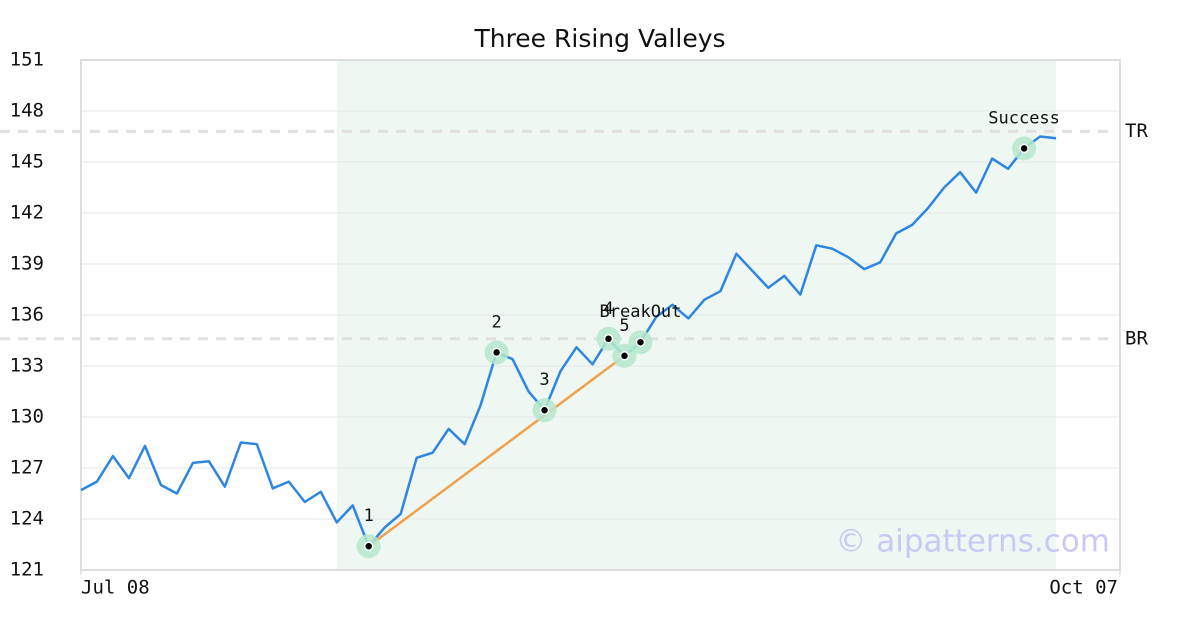  I want to click on annotation-label: 4, so click(608, 309).